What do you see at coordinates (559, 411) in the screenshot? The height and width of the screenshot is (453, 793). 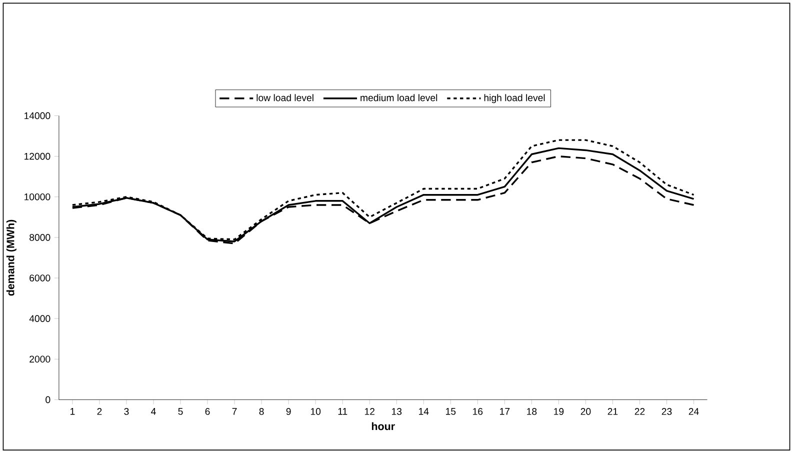 I see `x-tick-label: 19` at bounding box center [559, 411].